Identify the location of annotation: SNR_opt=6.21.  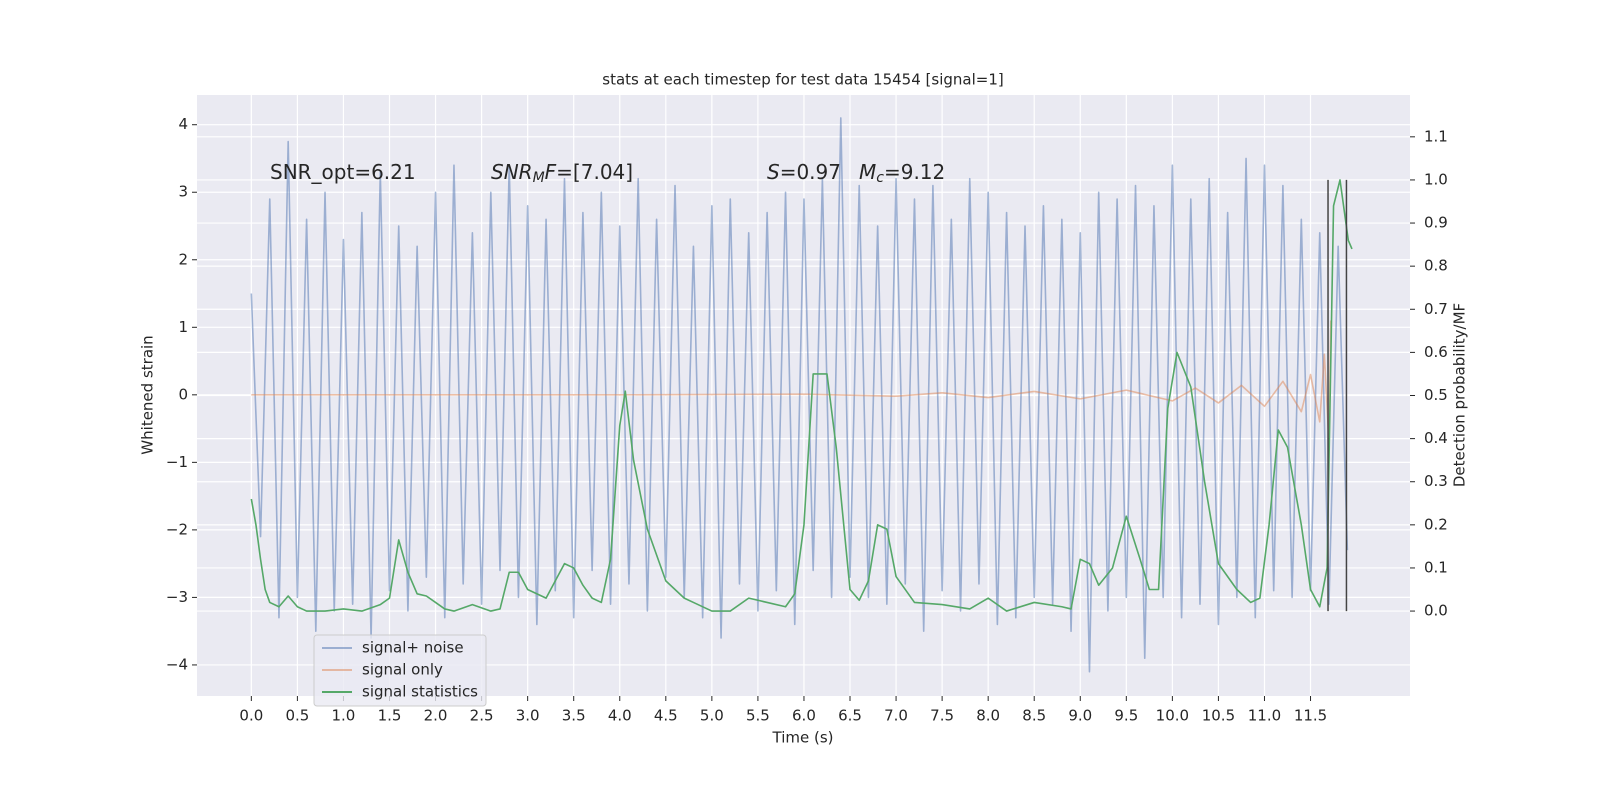
(343, 172).